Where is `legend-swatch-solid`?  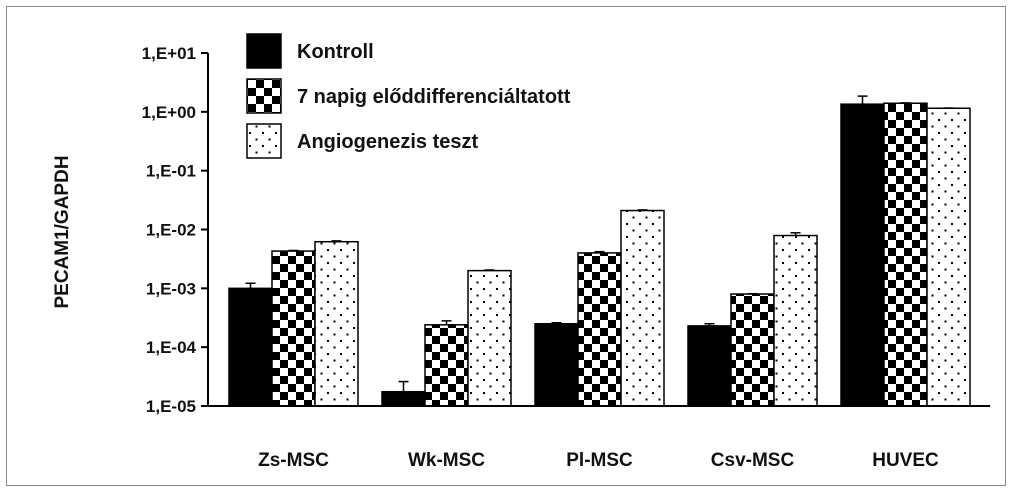 legend-swatch-solid is located at coordinates (264, 51).